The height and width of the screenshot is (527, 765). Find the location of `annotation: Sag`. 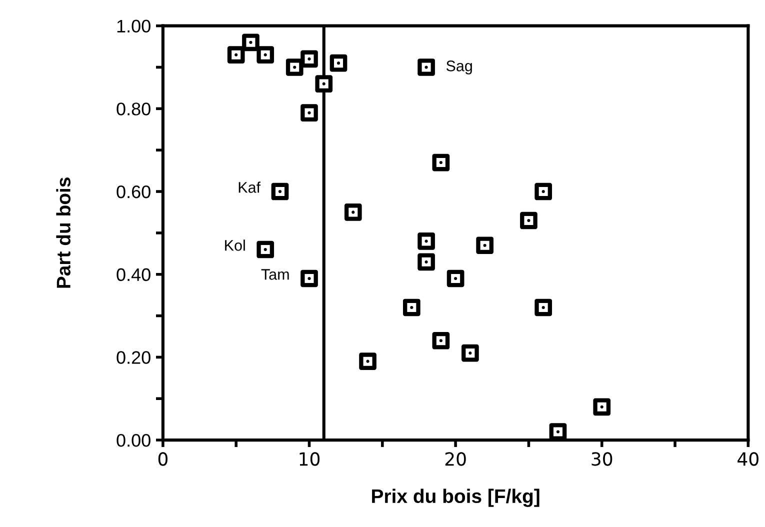

annotation: Sag is located at coordinates (459, 67).